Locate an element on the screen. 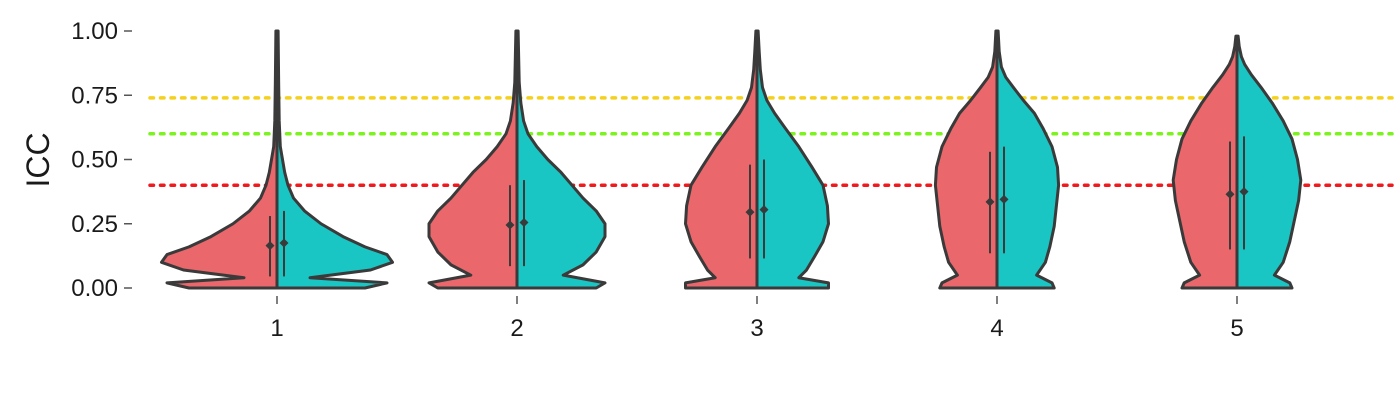 The height and width of the screenshot is (400, 1400). y-tick-label: 1.00 is located at coordinates (94, 31).